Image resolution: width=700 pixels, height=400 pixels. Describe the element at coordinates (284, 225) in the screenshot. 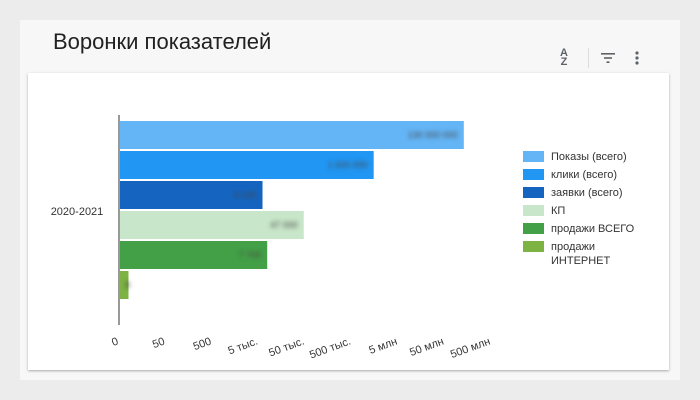

I see `bar-value-label: 47 000` at that location.